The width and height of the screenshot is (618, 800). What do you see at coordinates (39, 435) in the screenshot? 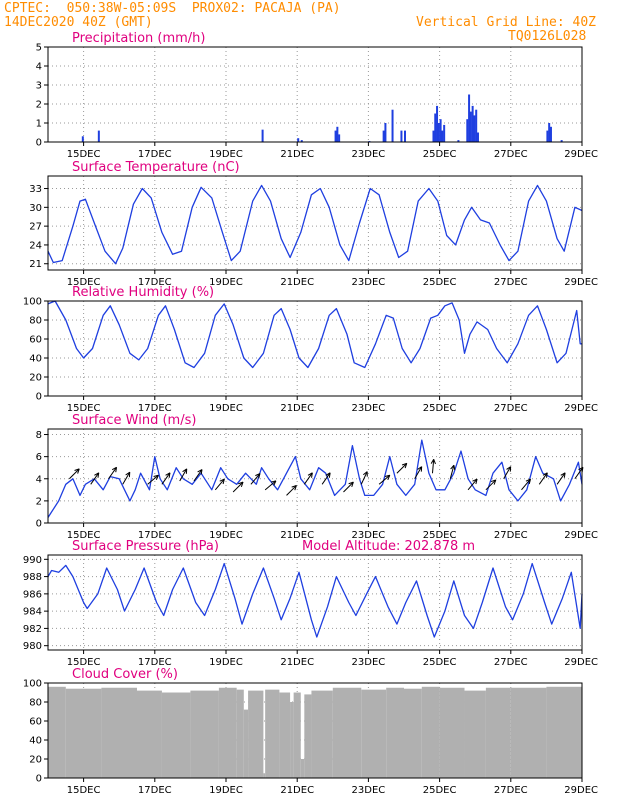
I see `y-tick-label: 8` at bounding box center [39, 435].